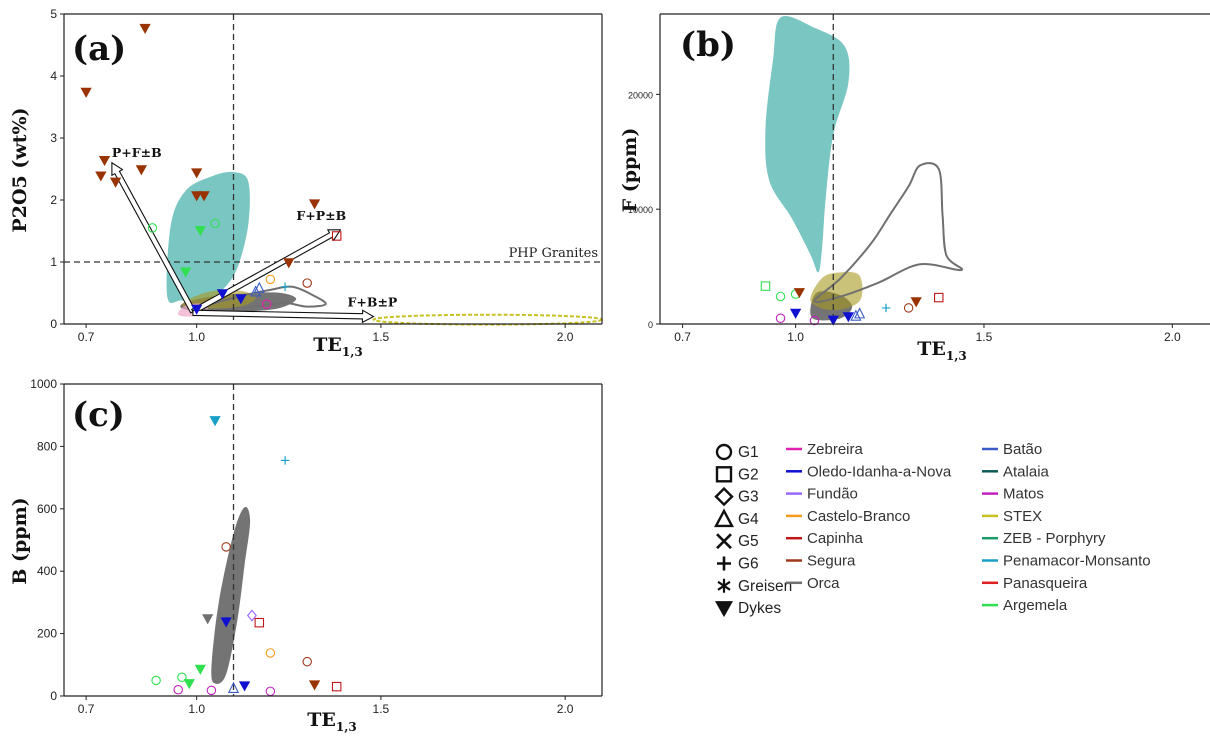 Image resolution: width=1210 pixels, height=736 pixels. I want to click on legend-label: Oledo-Idanha-a-Nova, so click(879, 471).